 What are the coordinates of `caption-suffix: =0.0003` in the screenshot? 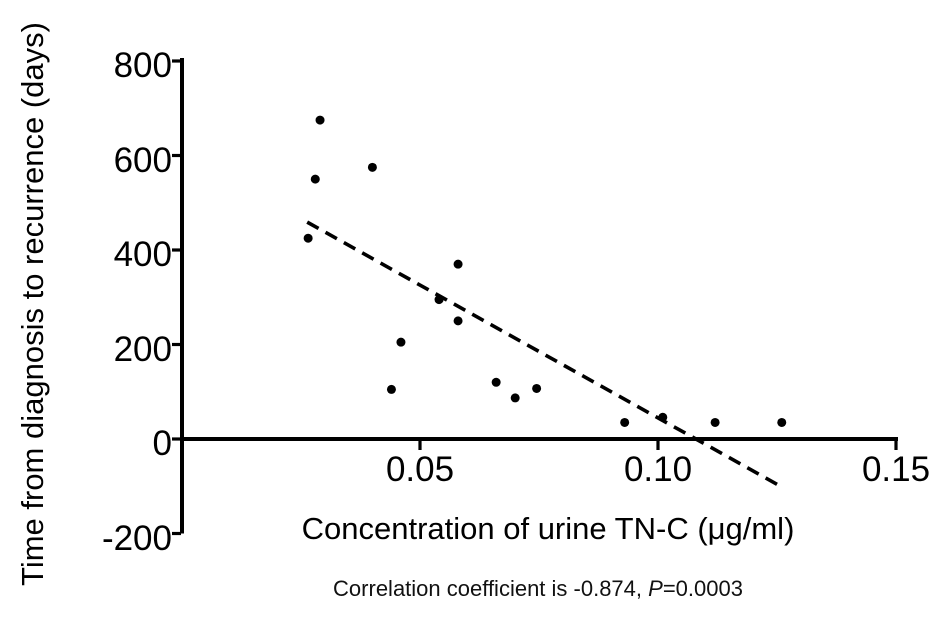 It's located at (702, 588).